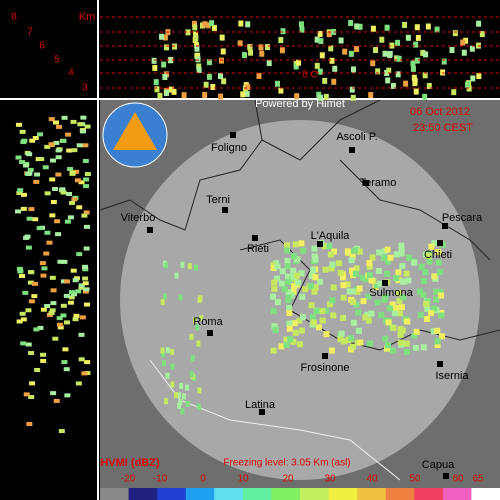 The height and width of the screenshot is (500, 500). What do you see at coordinates (286, 463) in the screenshot?
I see `freezing-level: Freezing level: 3.05 Km (asl)` at bounding box center [286, 463].